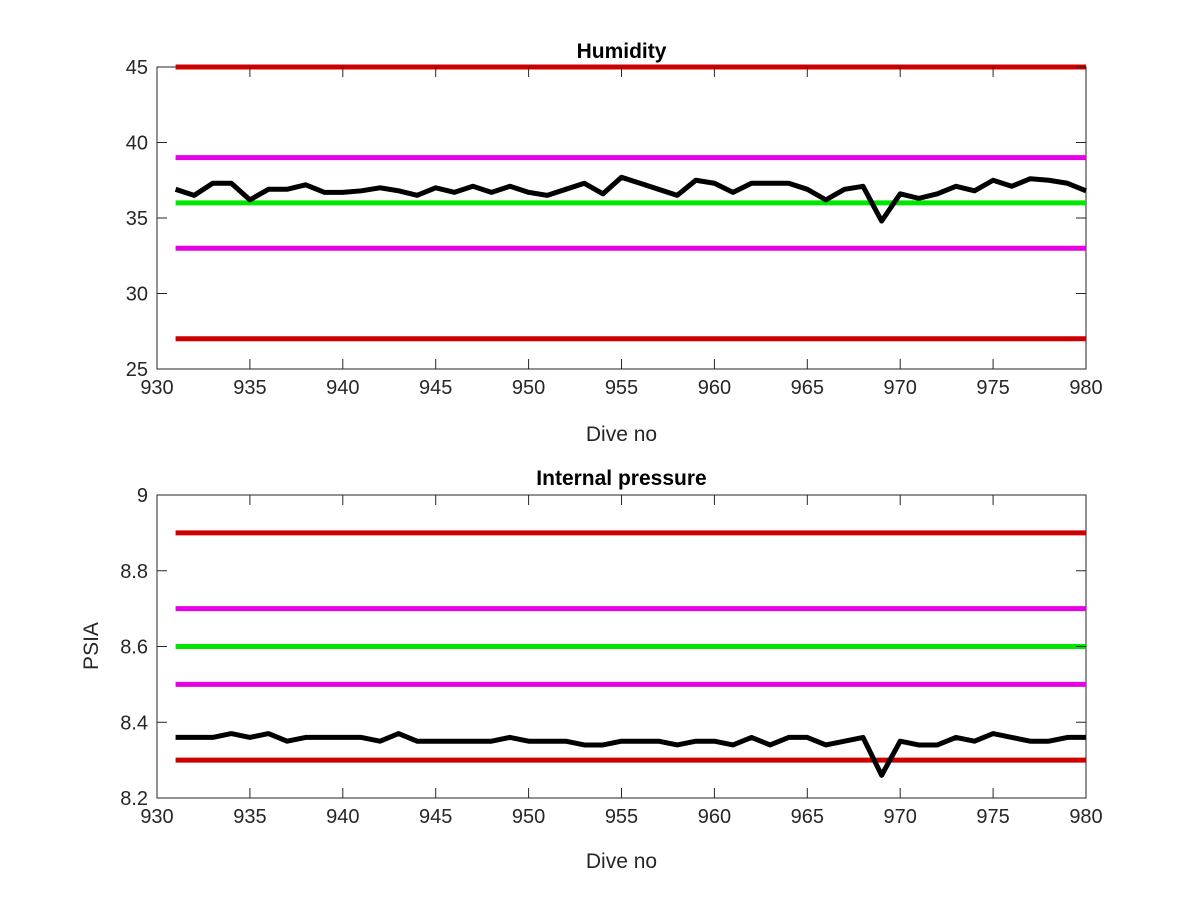 This screenshot has width=1200, height=900. Describe the element at coordinates (900, 817) in the screenshot. I see `pressure-x-tick-label: 970` at that location.